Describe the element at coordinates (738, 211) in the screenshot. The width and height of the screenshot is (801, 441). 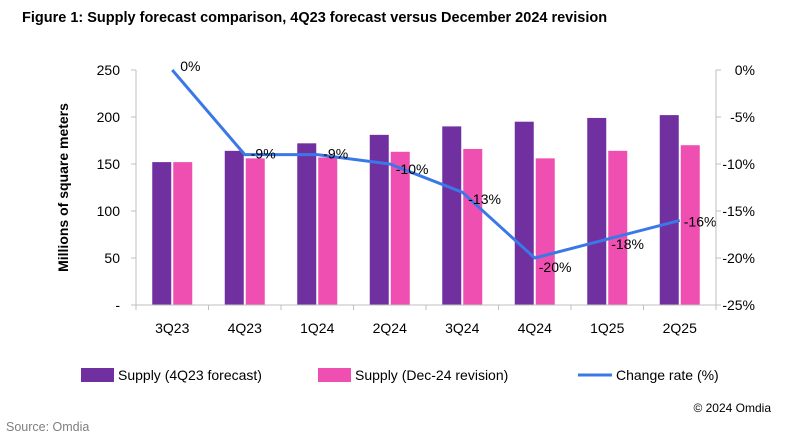
I see `y2-tick-label: -15%` at that location.